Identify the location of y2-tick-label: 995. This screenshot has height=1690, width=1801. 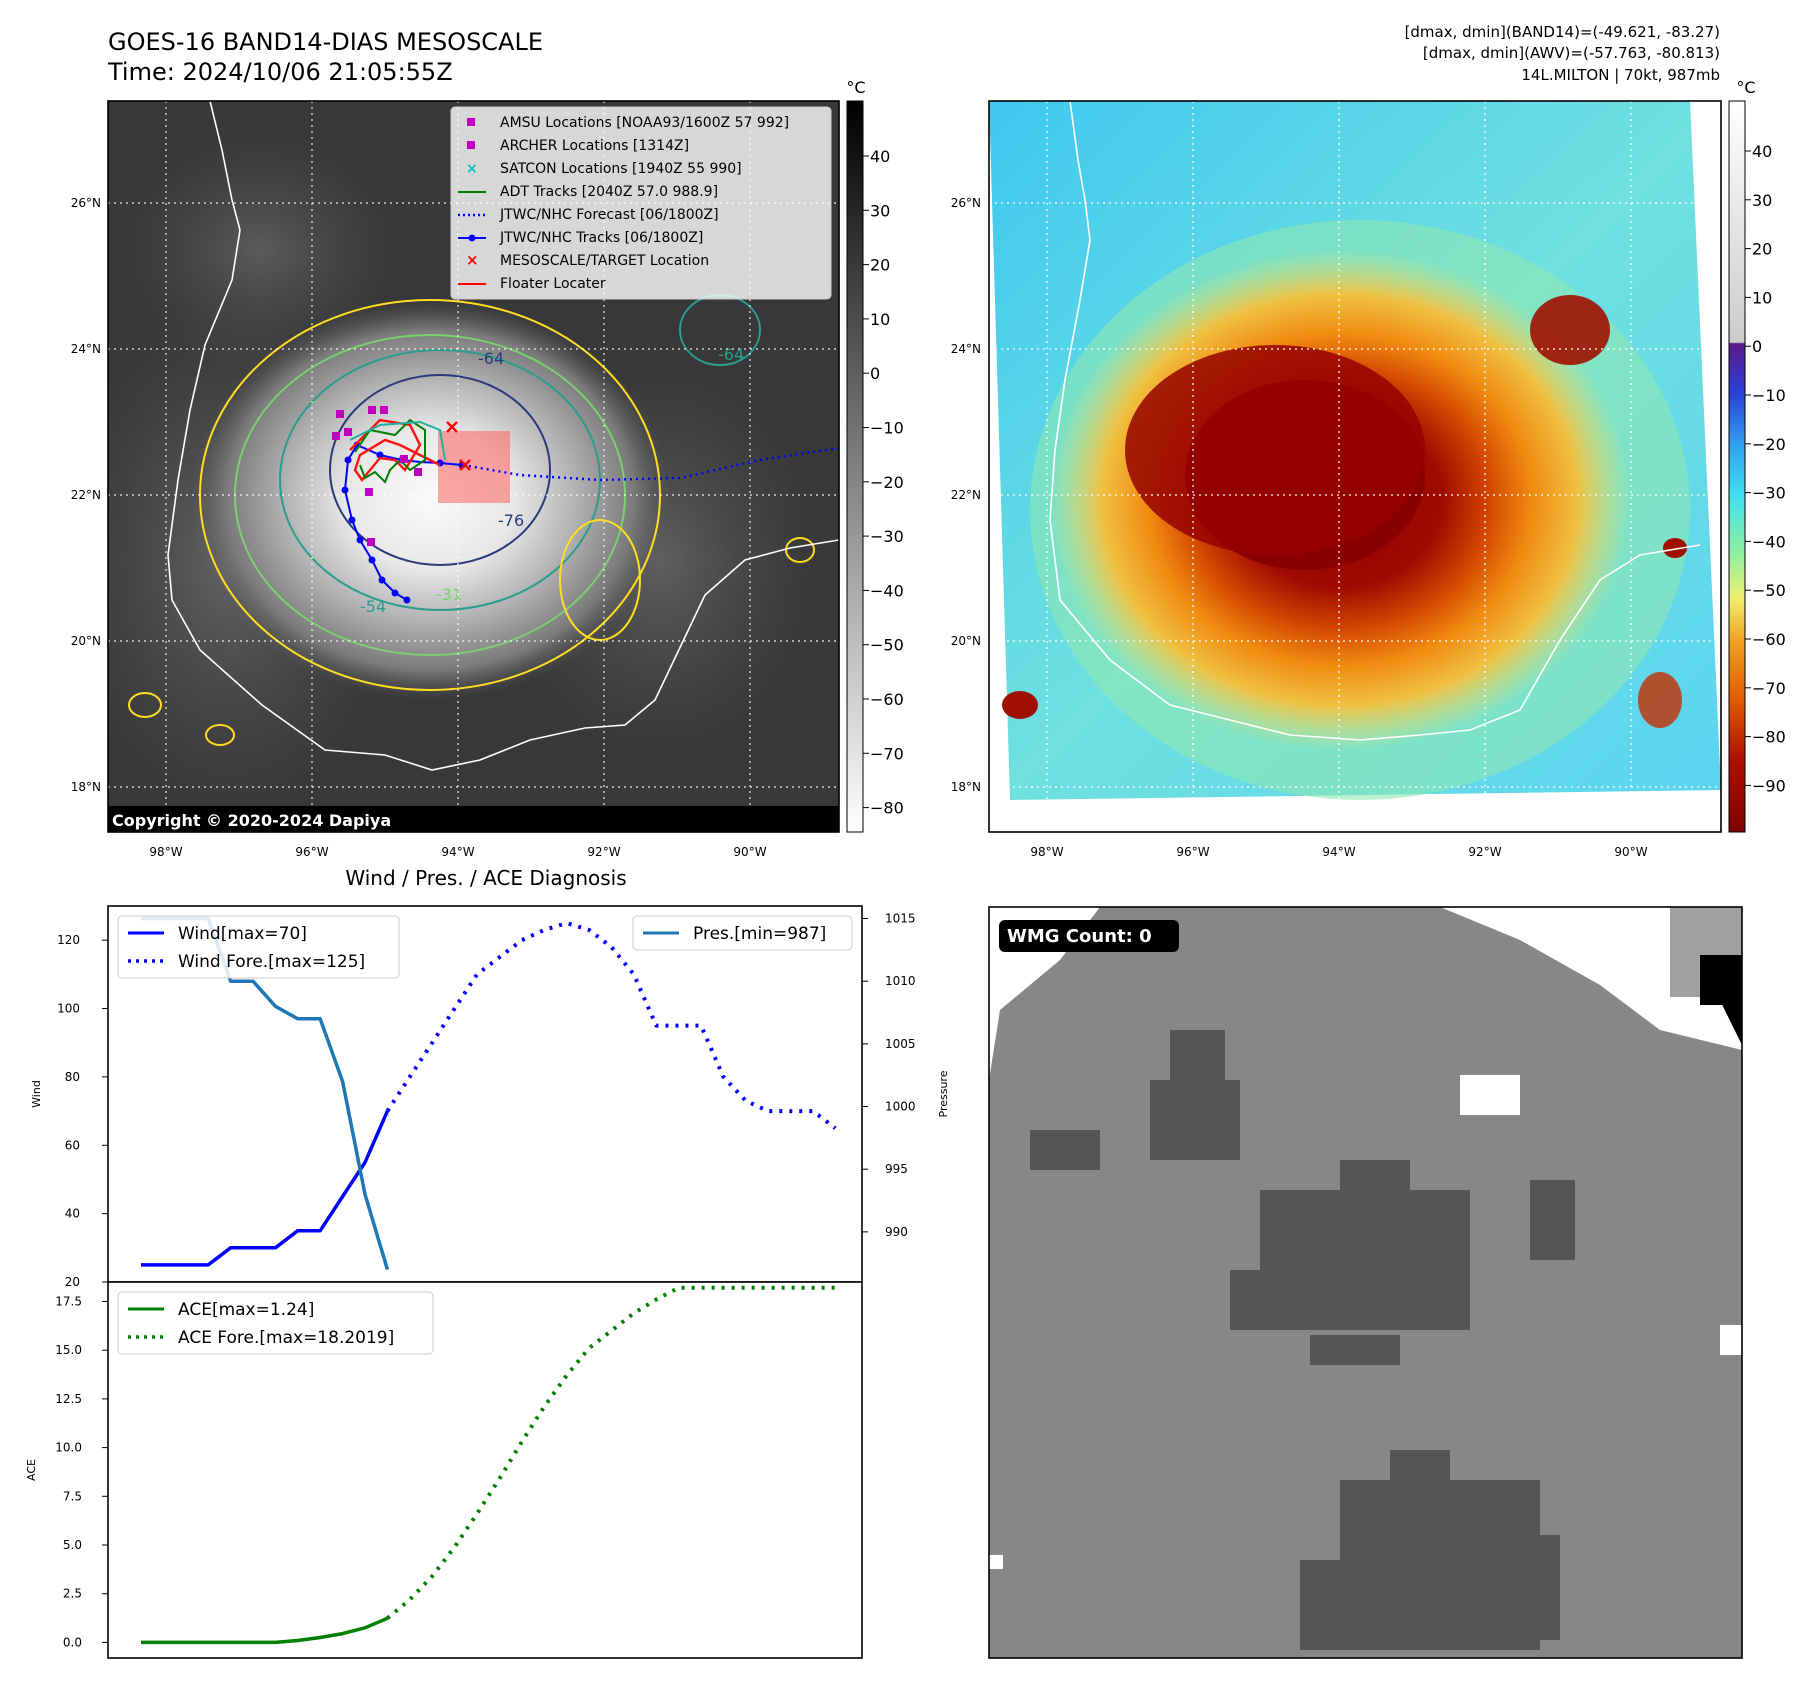
(896, 1169).